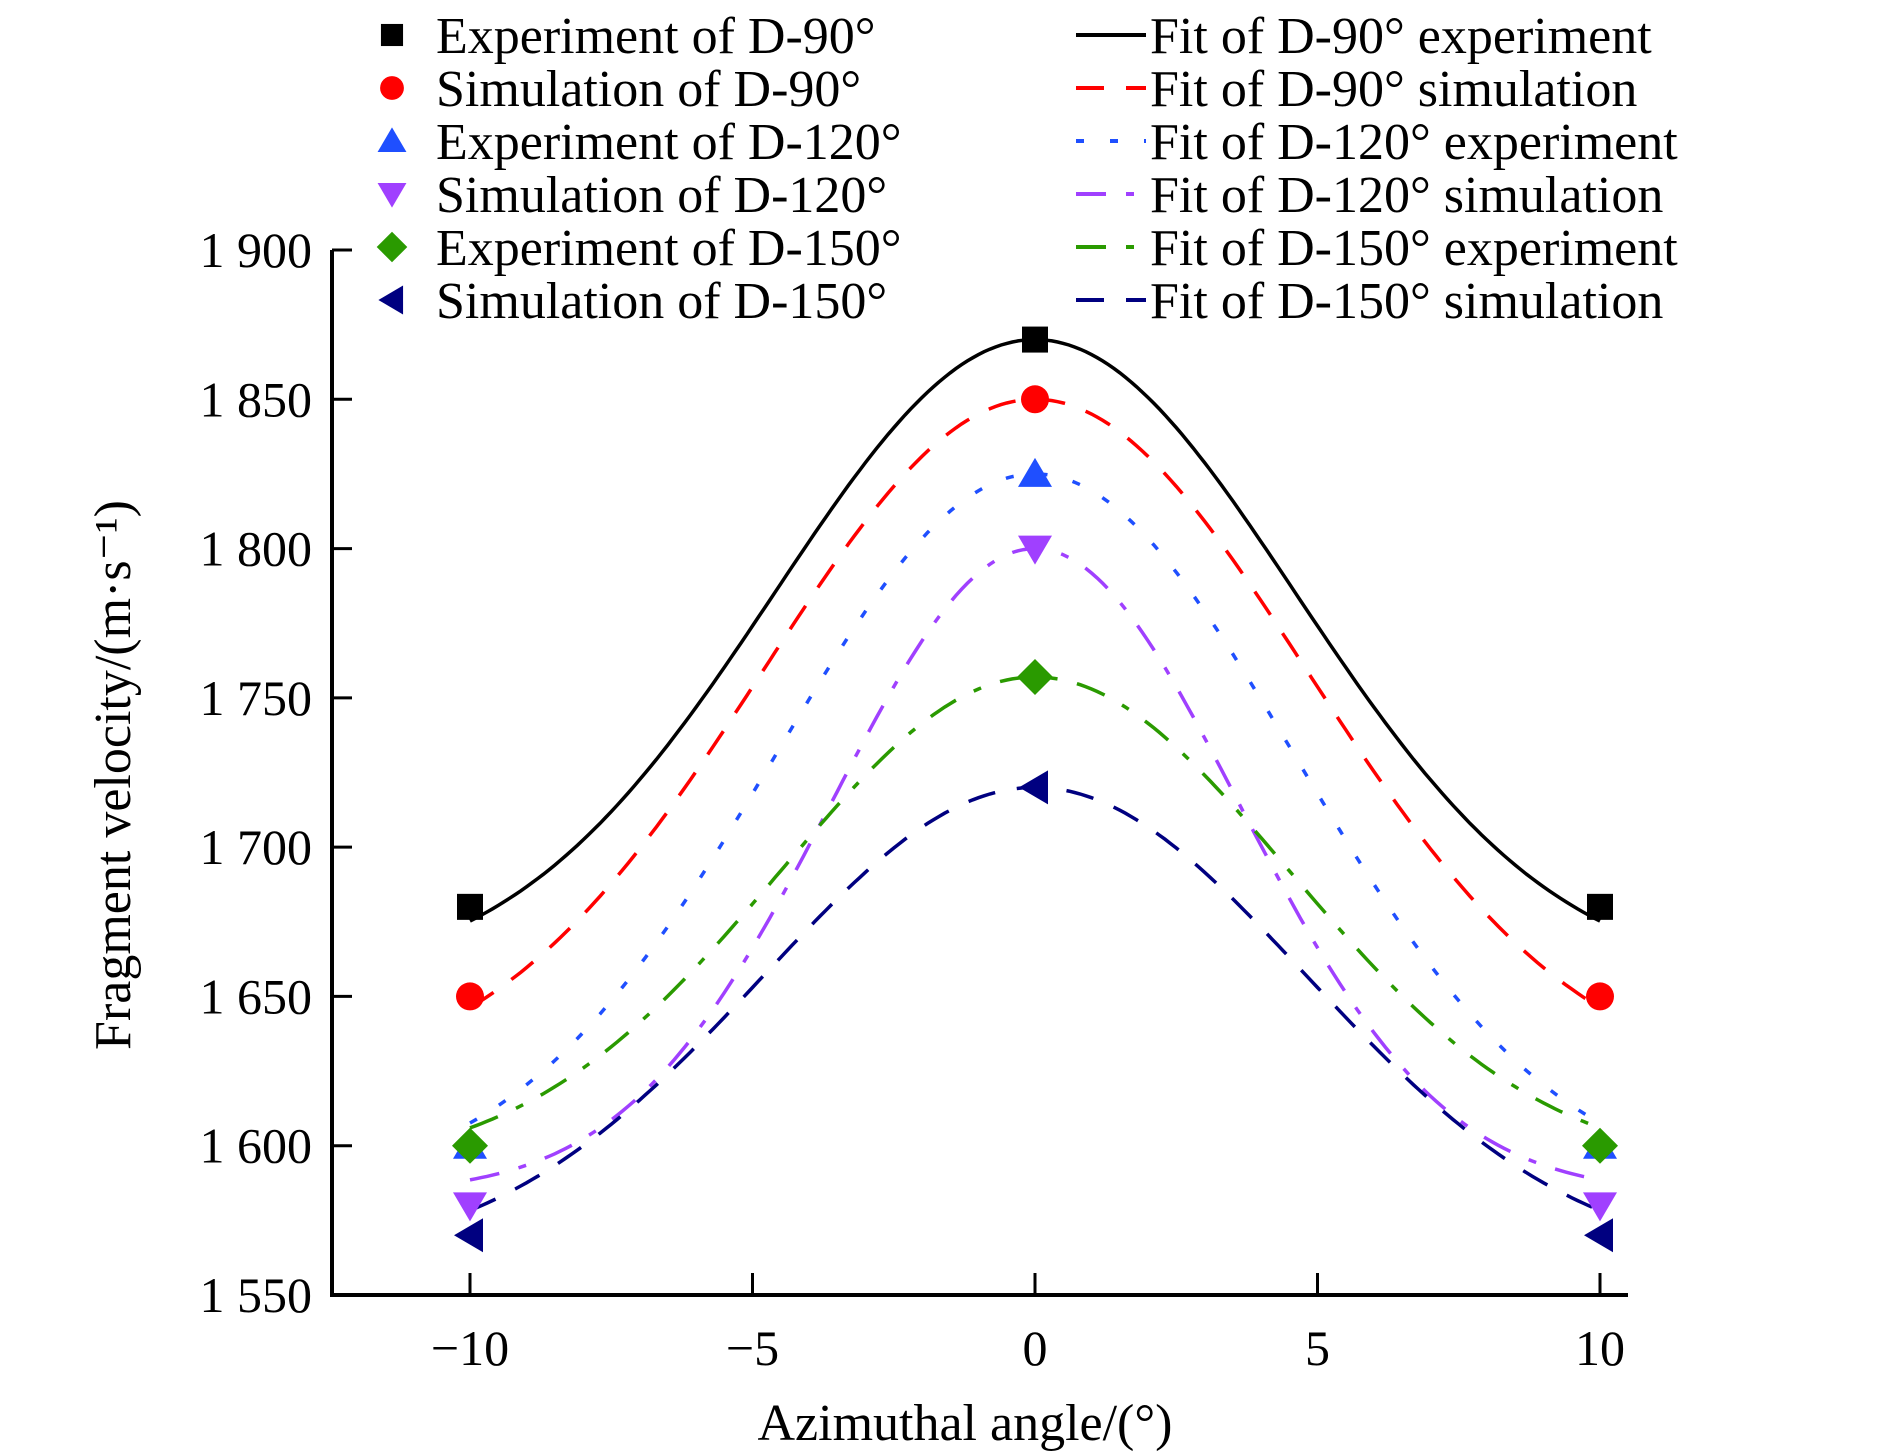 Image resolution: width=1890 pixels, height=1455 pixels. Describe the element at coordinates (1600, 1348) in the screenshot. I see `x-tick-label: 10` at that location.